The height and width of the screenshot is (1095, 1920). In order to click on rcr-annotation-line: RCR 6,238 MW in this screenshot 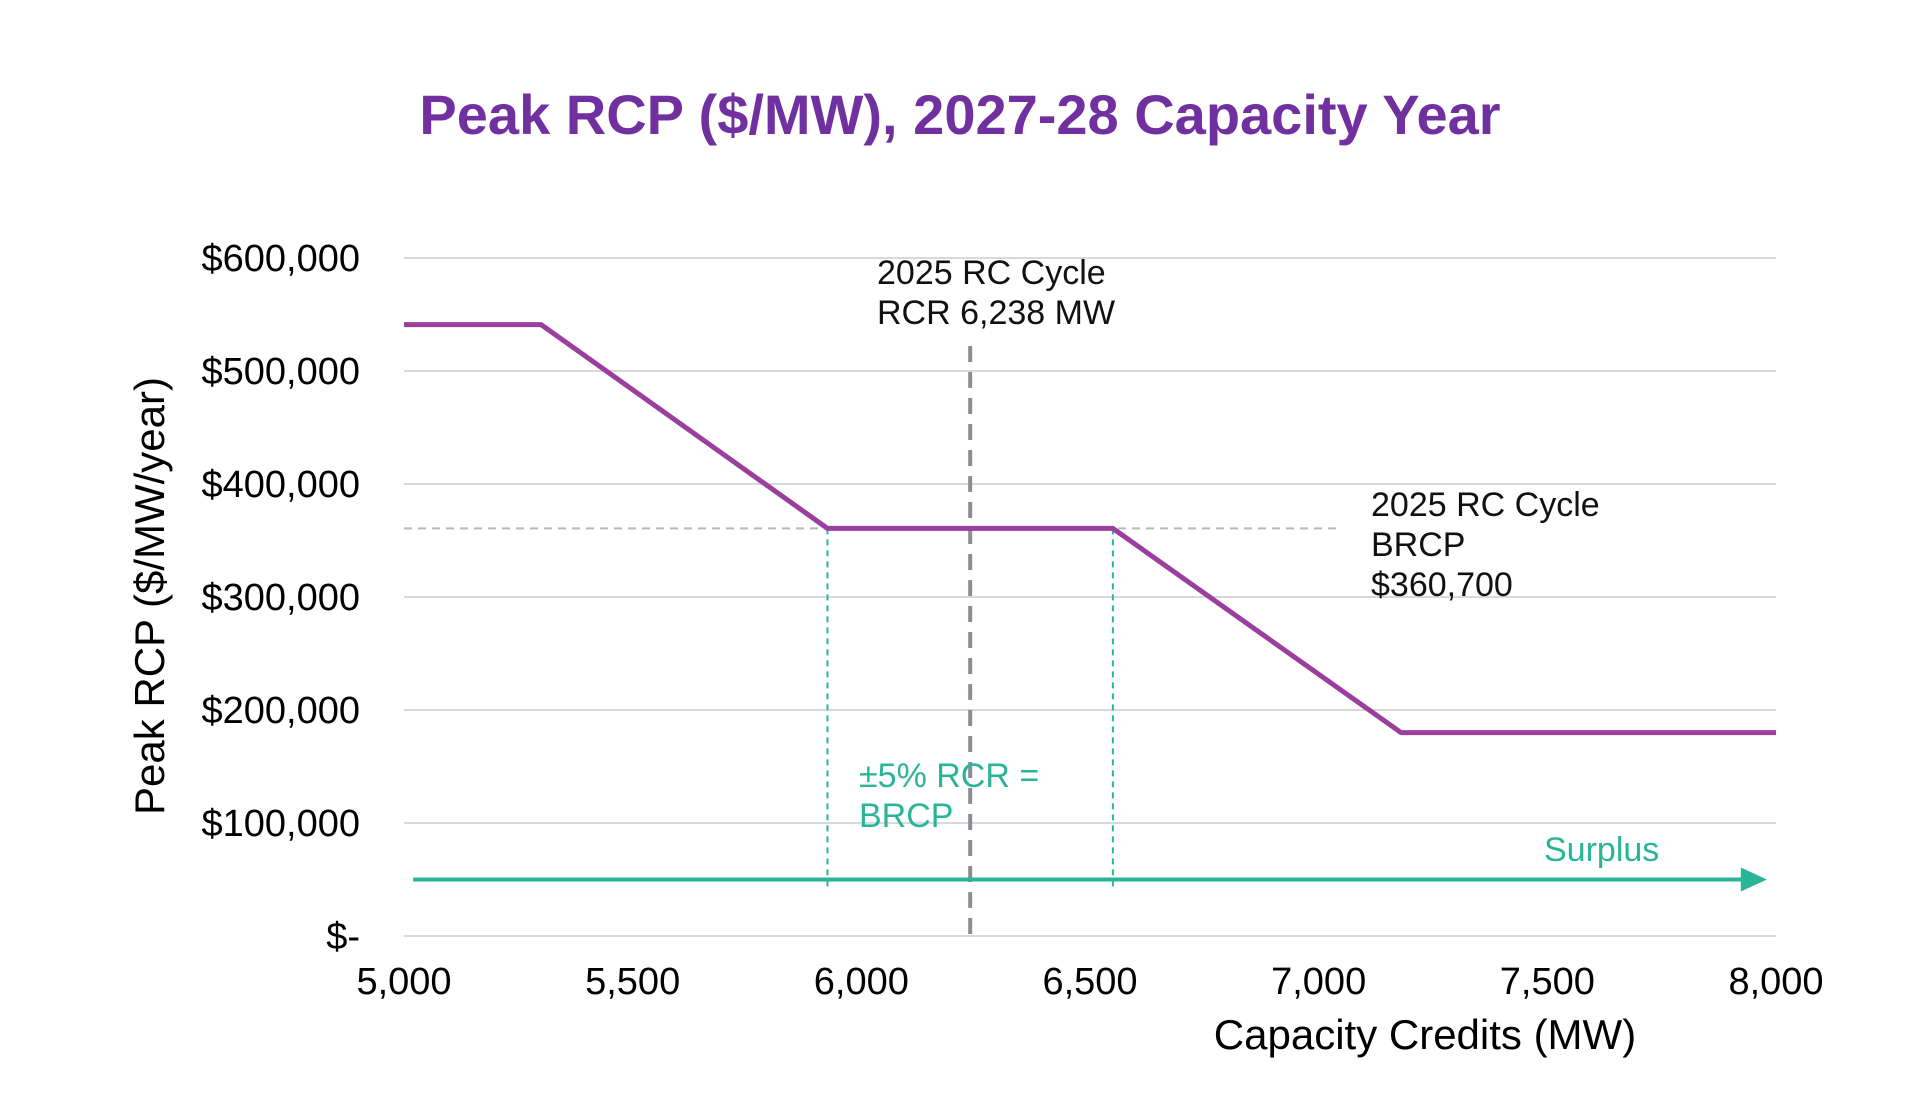, I will do `click(996, 313)`.